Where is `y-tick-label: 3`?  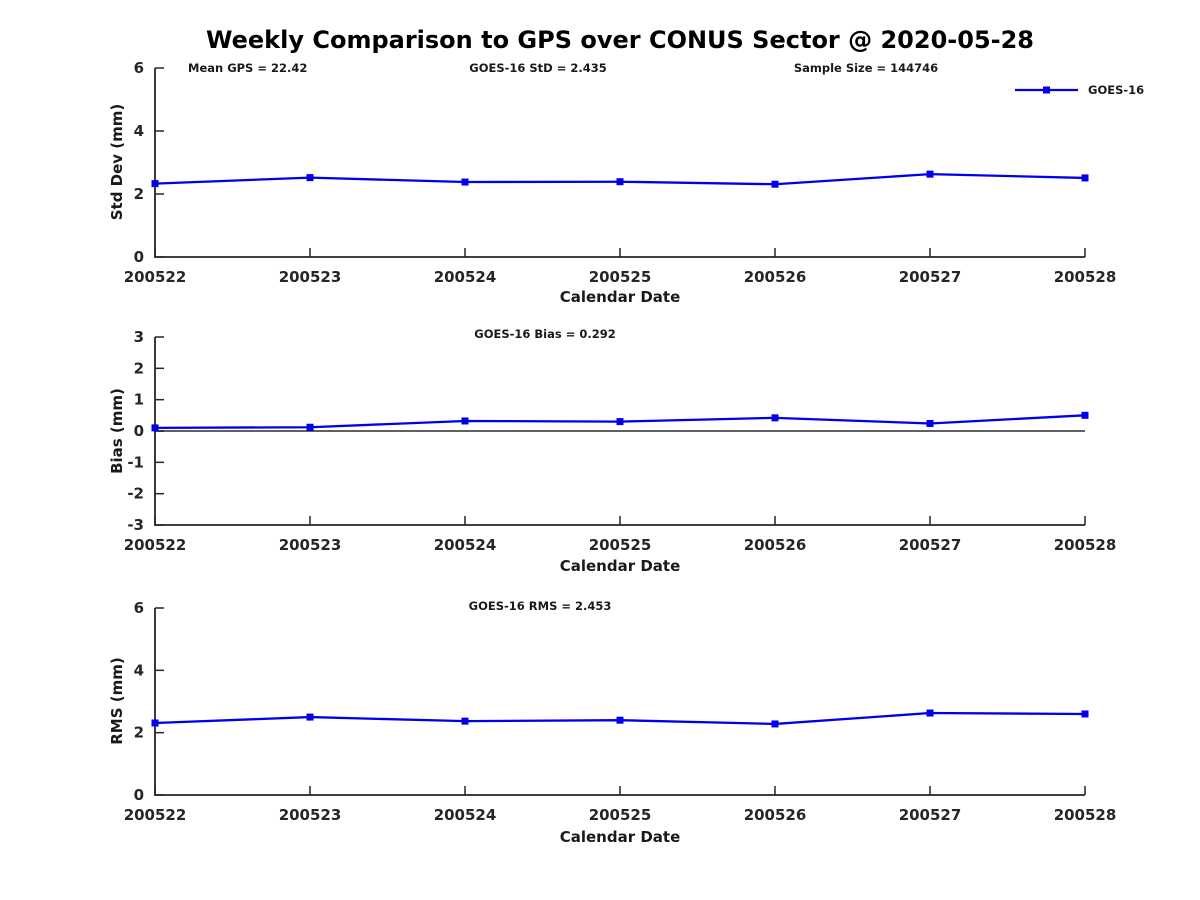
y-tick-label: 3 is located at coordinates (139, 337).